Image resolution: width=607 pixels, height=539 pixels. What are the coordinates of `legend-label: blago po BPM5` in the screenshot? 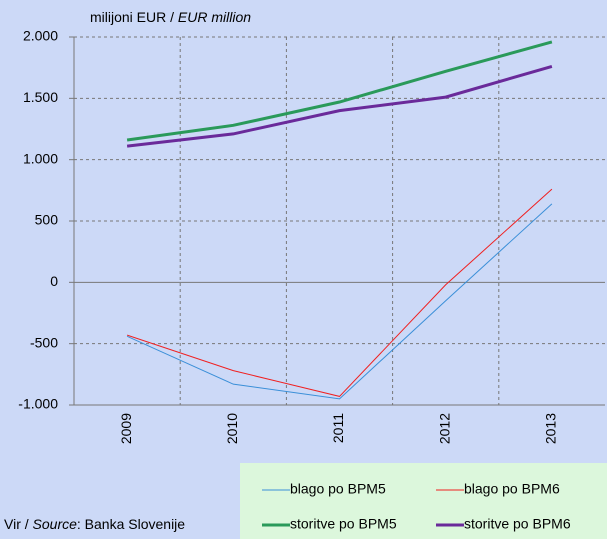 It's located at (338, 489).